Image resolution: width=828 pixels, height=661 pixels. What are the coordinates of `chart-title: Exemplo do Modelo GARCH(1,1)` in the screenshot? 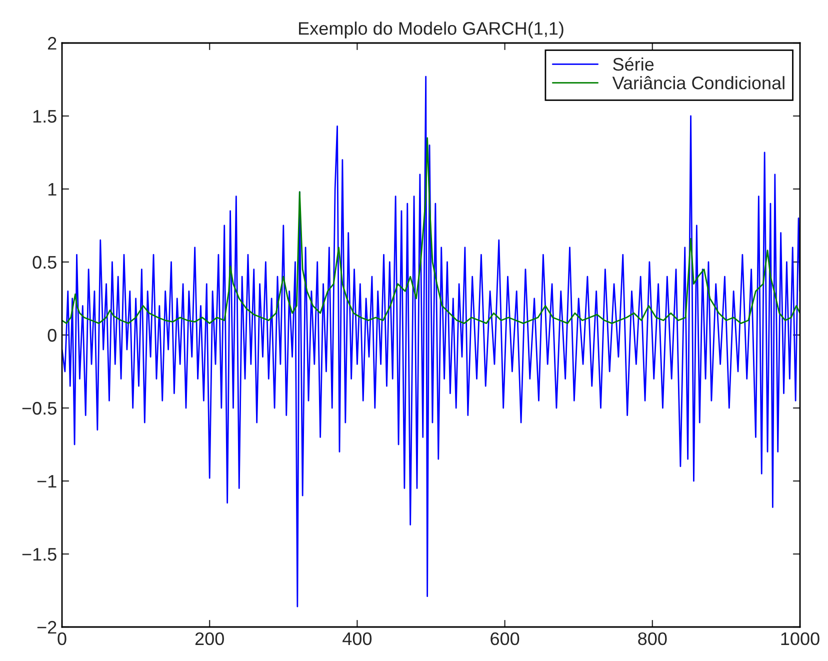 It's located at (431, 30).